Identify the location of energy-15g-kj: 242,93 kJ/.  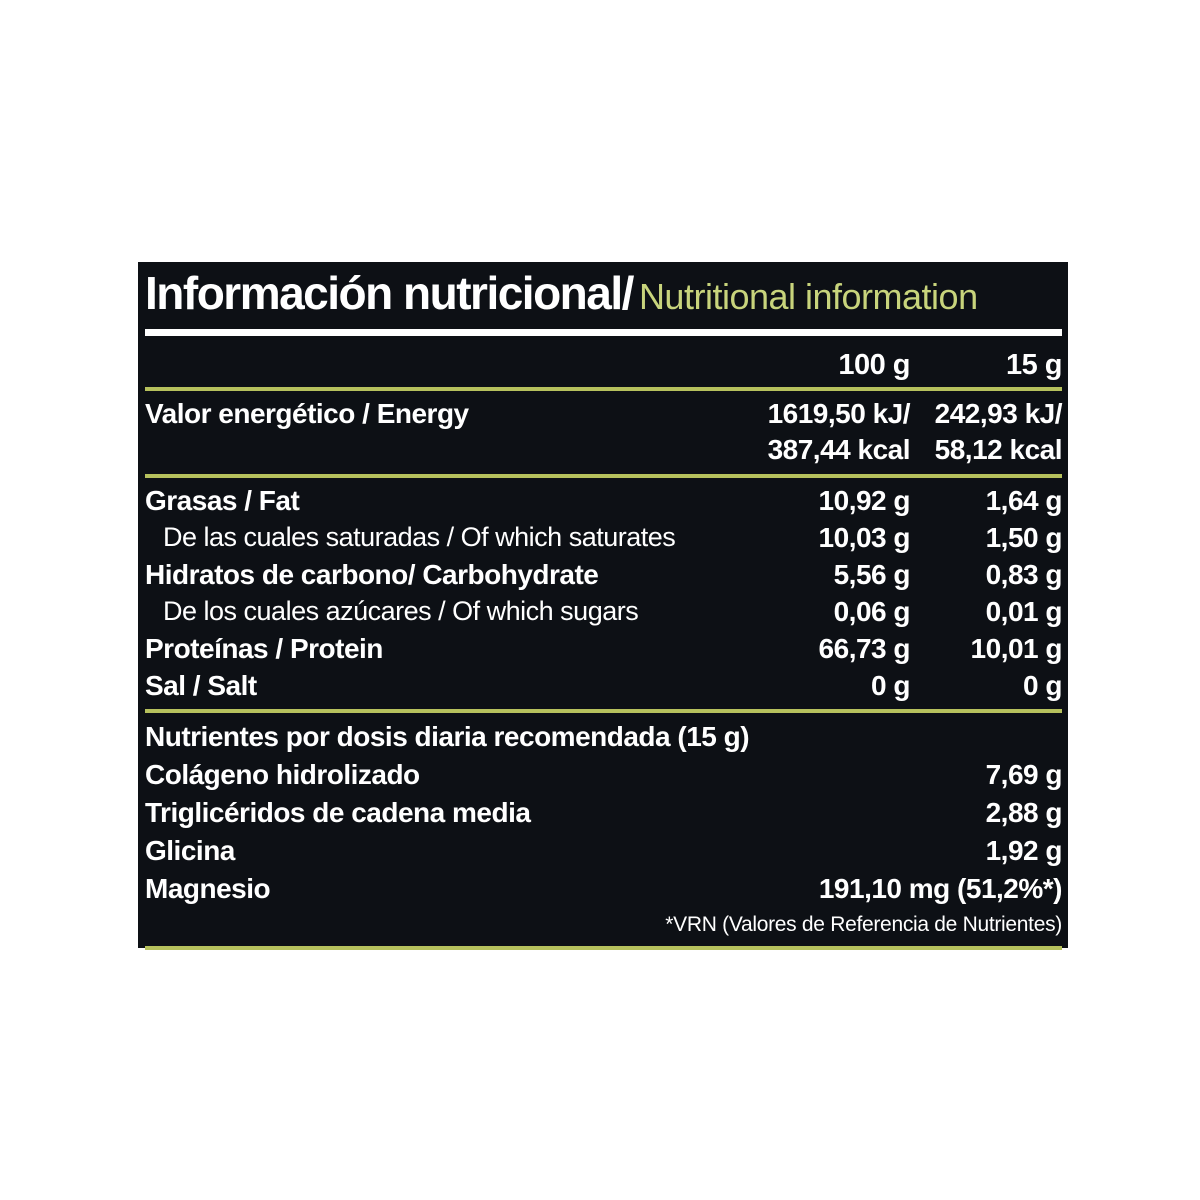
(998, 413).